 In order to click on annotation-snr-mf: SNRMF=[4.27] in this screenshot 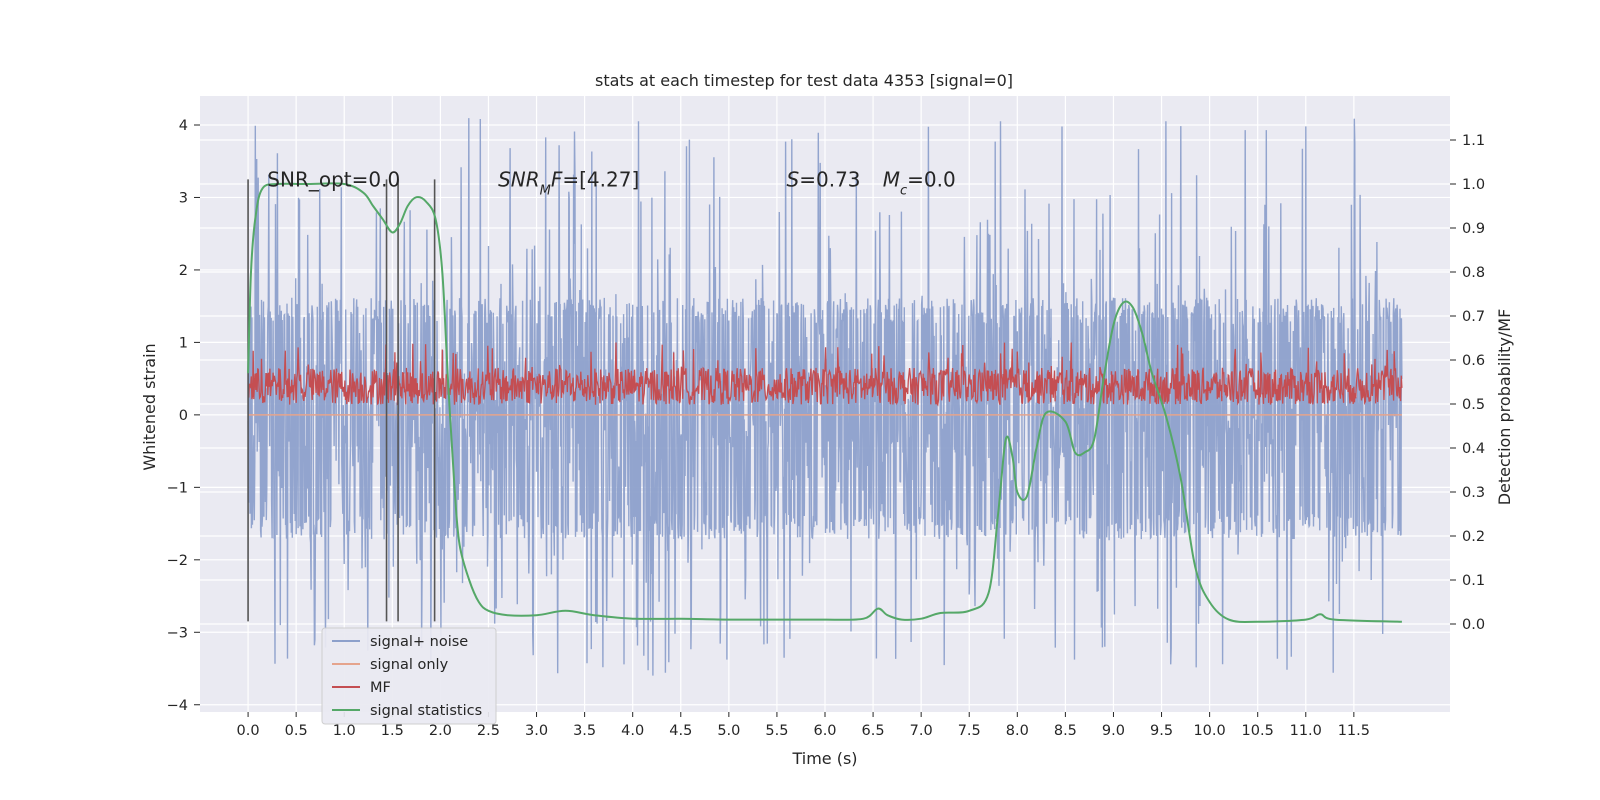, I will do `click(568, 182)`.